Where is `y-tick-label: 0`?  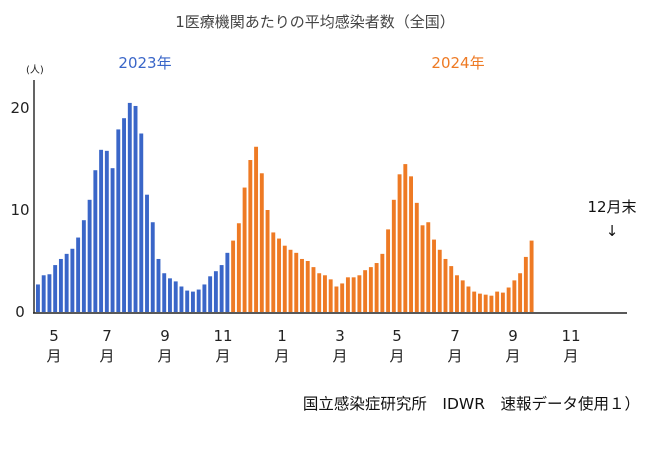
y-tick-label: 0 is located at coordinates (20, 312).